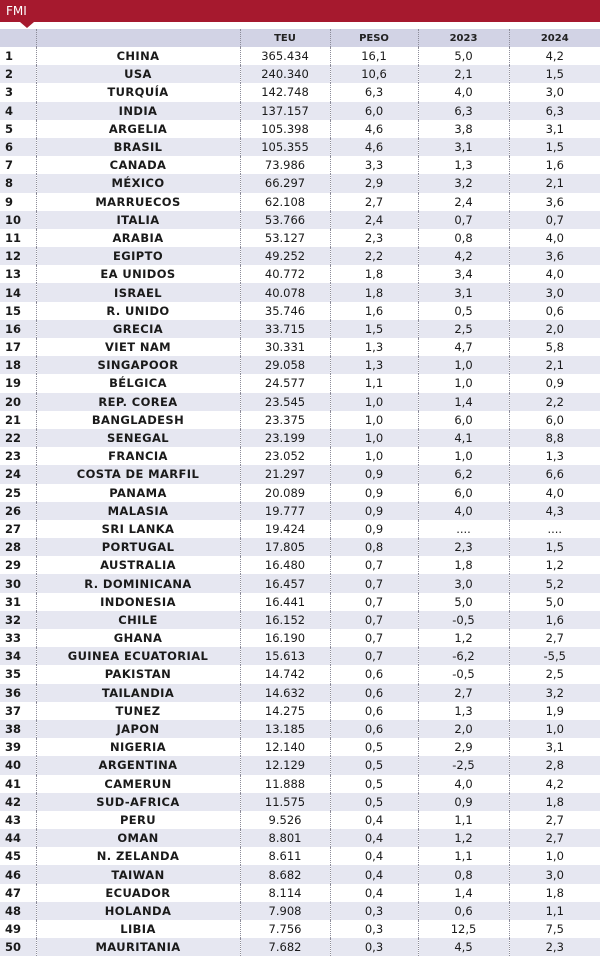 Image resolution: width=600 pixels, height=967 pixels. Describe the element at coordinates (9, 165) in the screenshot. I see `rank-cell: 7` at that location.